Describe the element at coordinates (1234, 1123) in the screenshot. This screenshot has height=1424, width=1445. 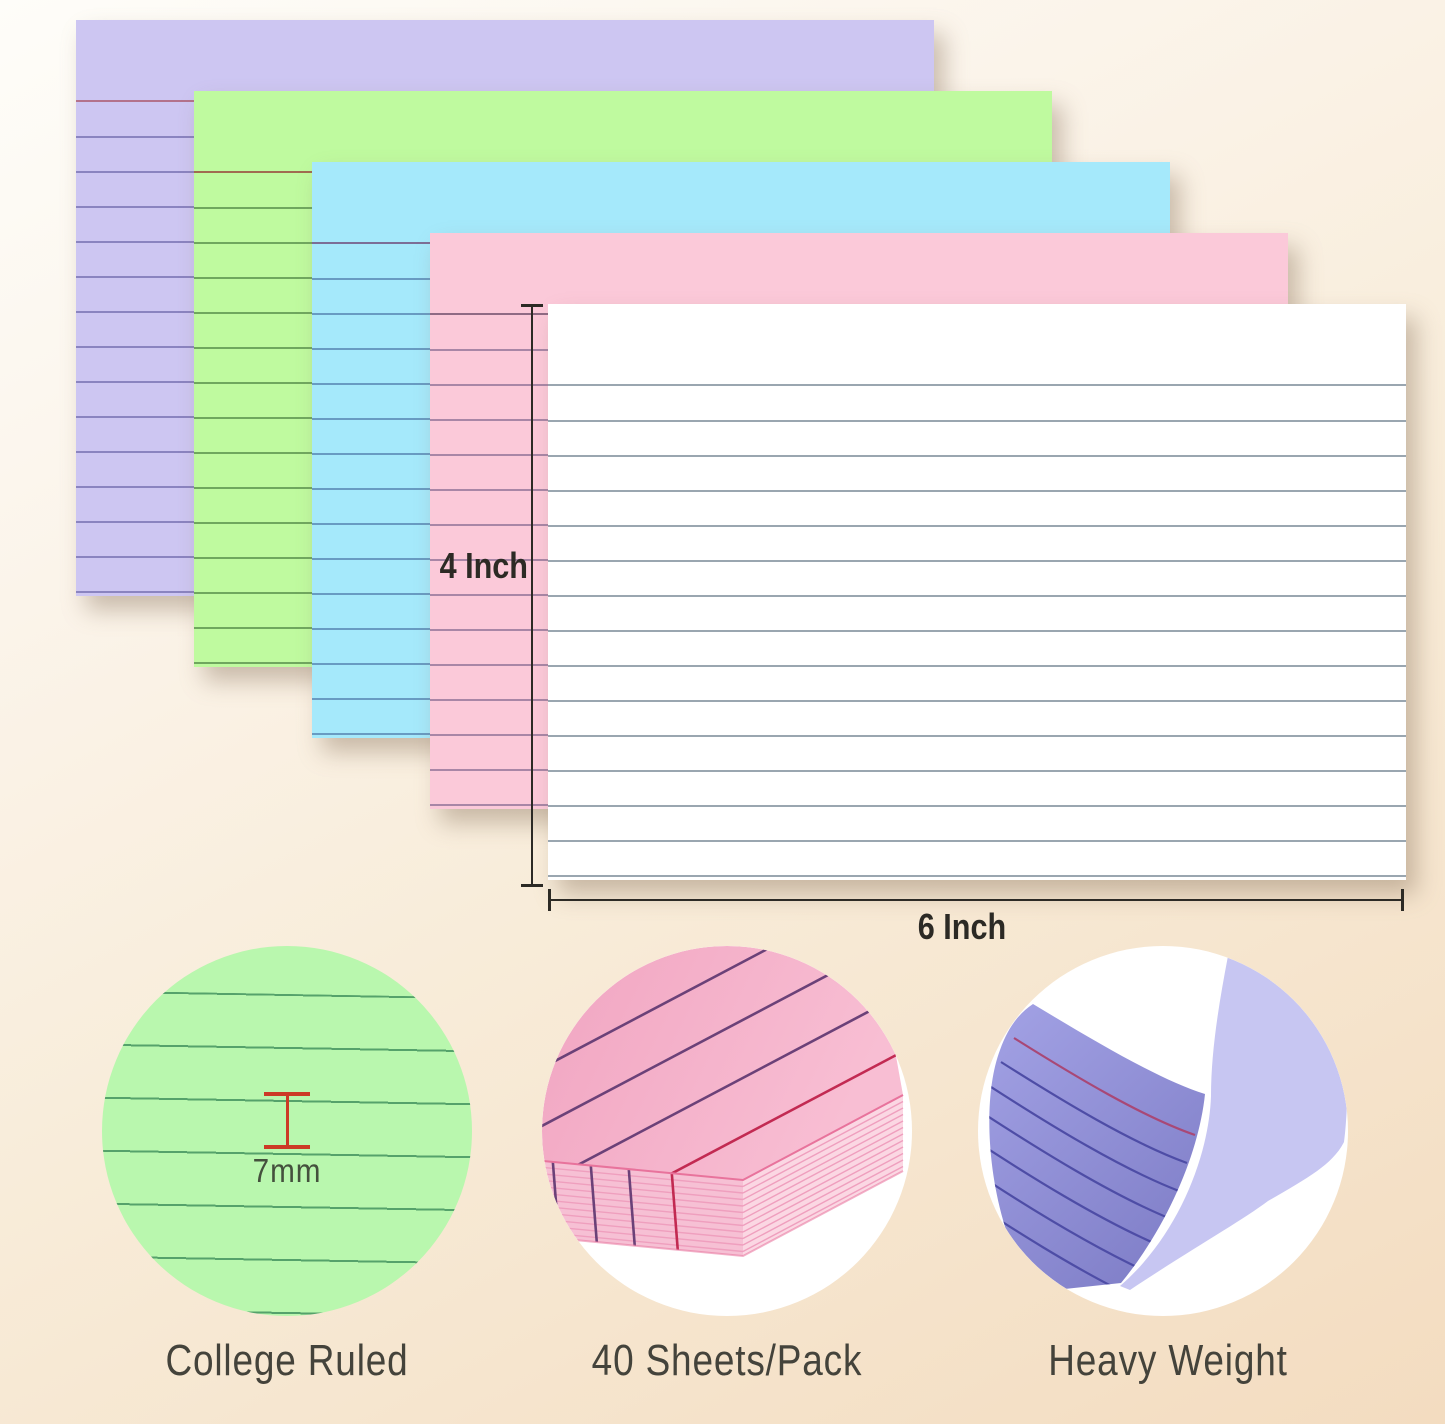
I see `curl-back-face` at that location.